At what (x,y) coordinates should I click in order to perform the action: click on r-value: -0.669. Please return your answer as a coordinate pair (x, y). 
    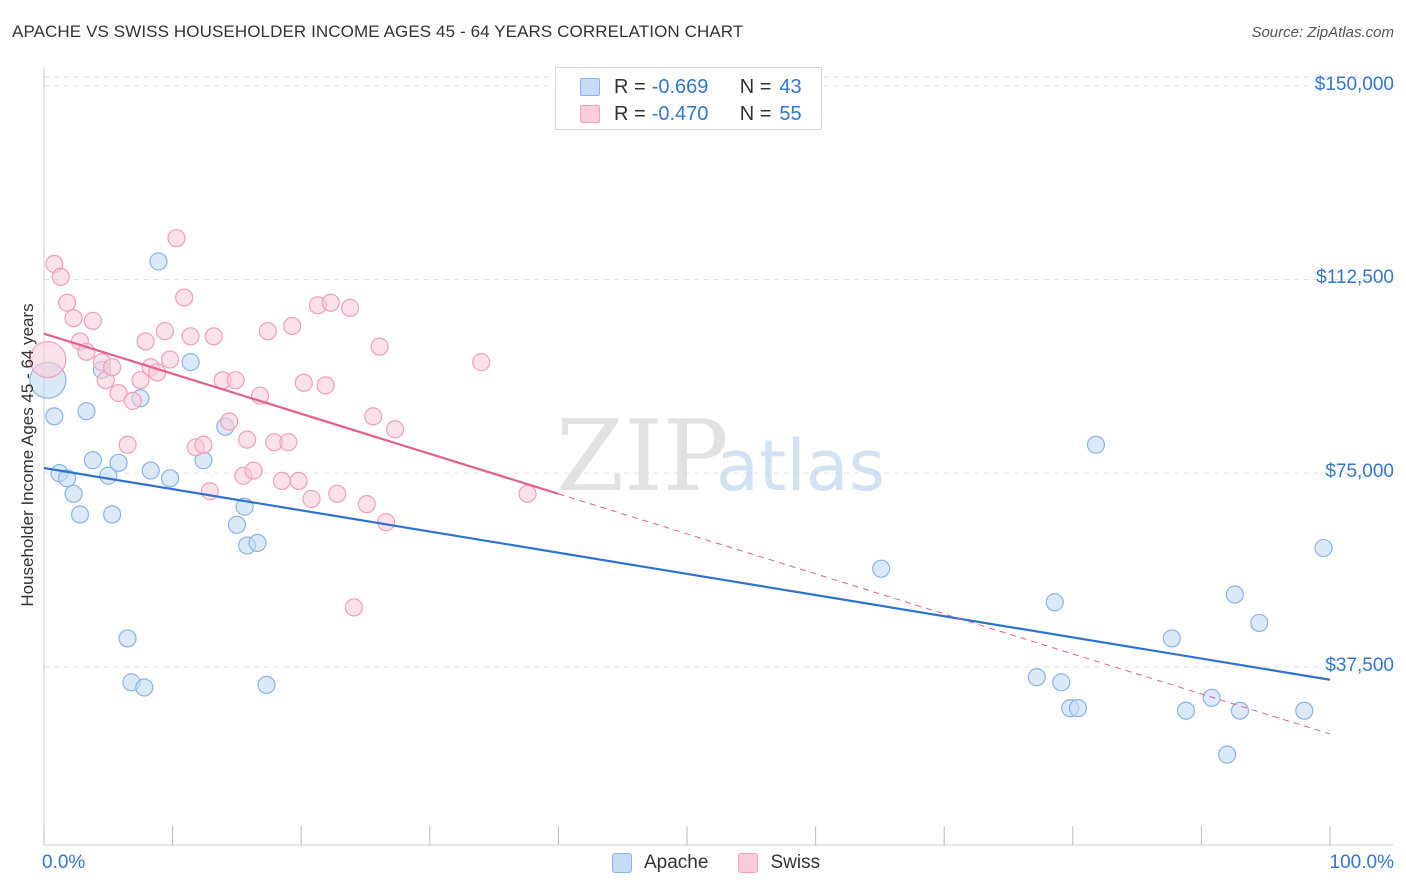
    Looking at the image, I should click on (680, 86).